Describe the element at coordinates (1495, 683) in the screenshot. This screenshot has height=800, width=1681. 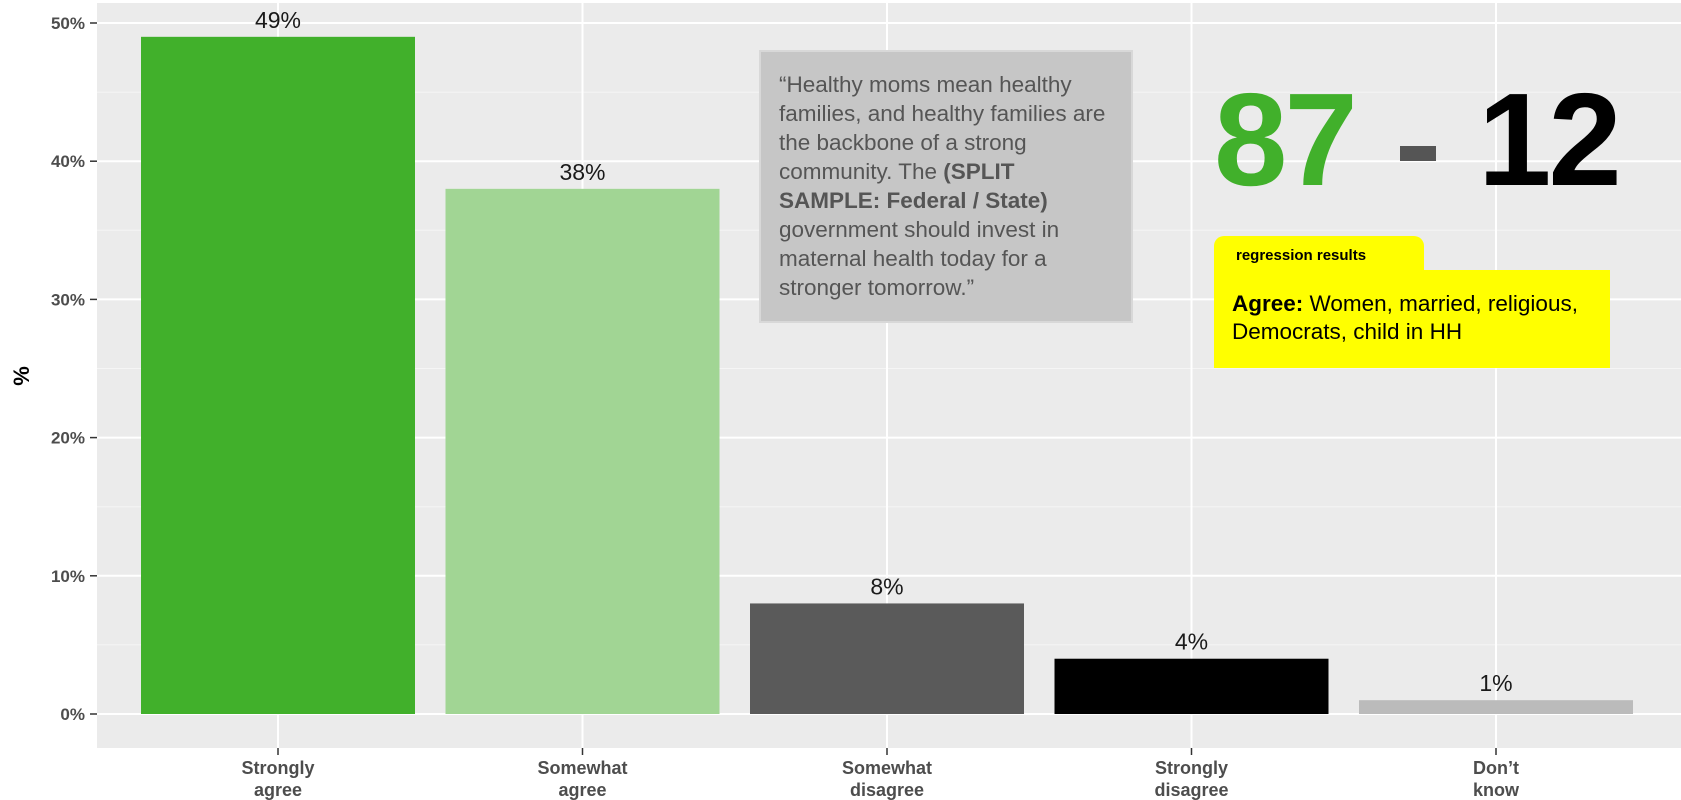
I see `data-label: 1%` at that location.